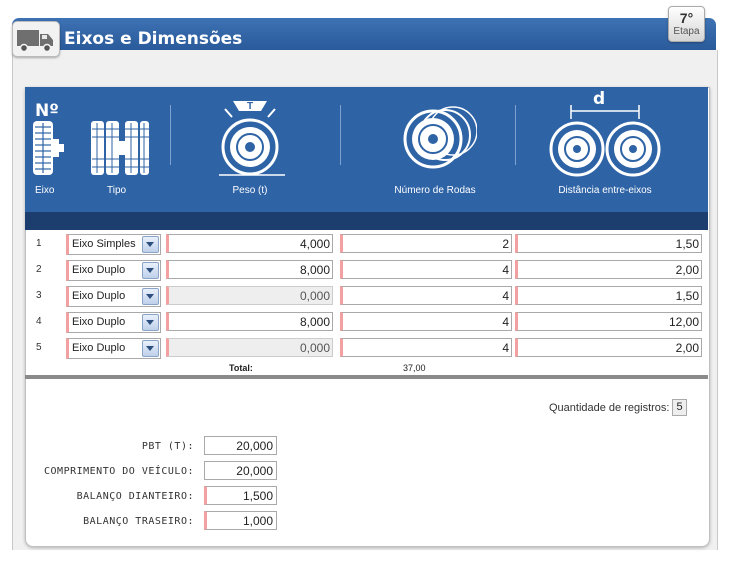  What do you see at coordinates (609, 408) in the screenshot?
I see `records-count-label: Quantidade de registros:` at bounding box center [609, 408].